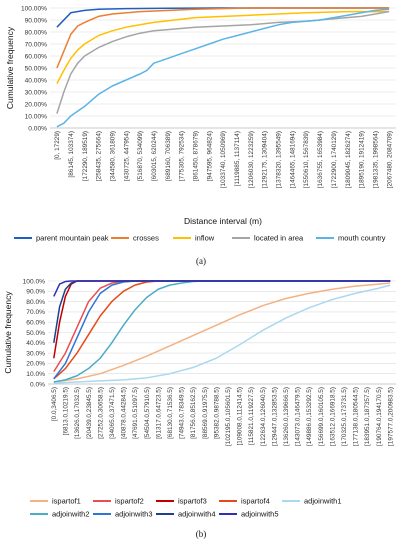 Image resolution: width=402 pixels, height=550 pixels. I want to click on x-tick-label: [109008.0,112414.5), so click(240, 416).